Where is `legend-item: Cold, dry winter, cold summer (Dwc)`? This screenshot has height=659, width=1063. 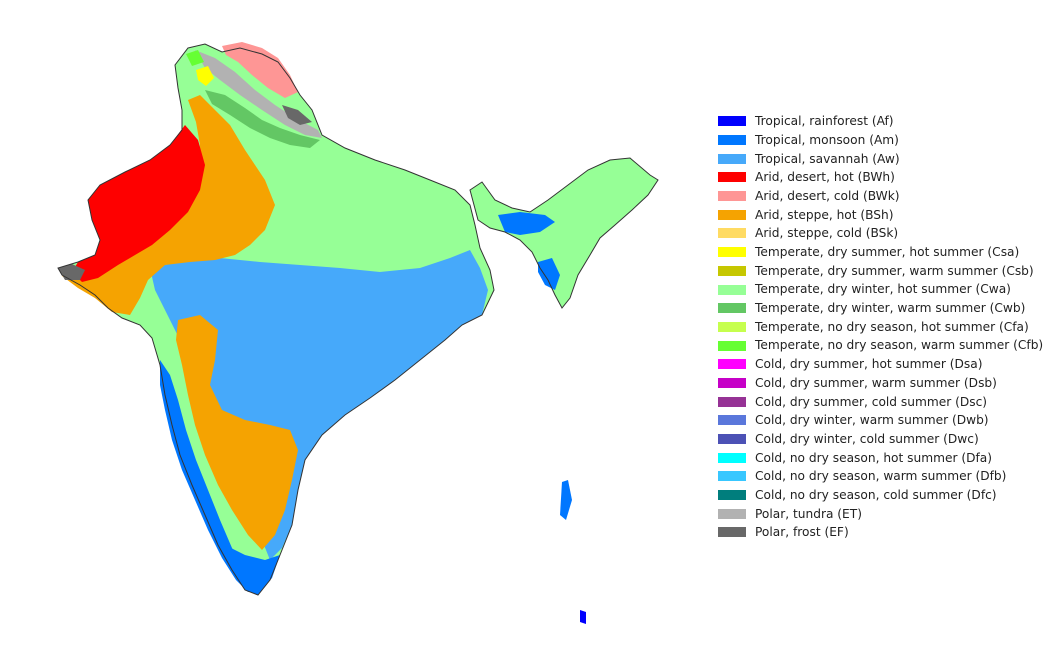
legend-item: Cold, dry winter, cold summer (Dwc) is located at coordinates (890, 439).